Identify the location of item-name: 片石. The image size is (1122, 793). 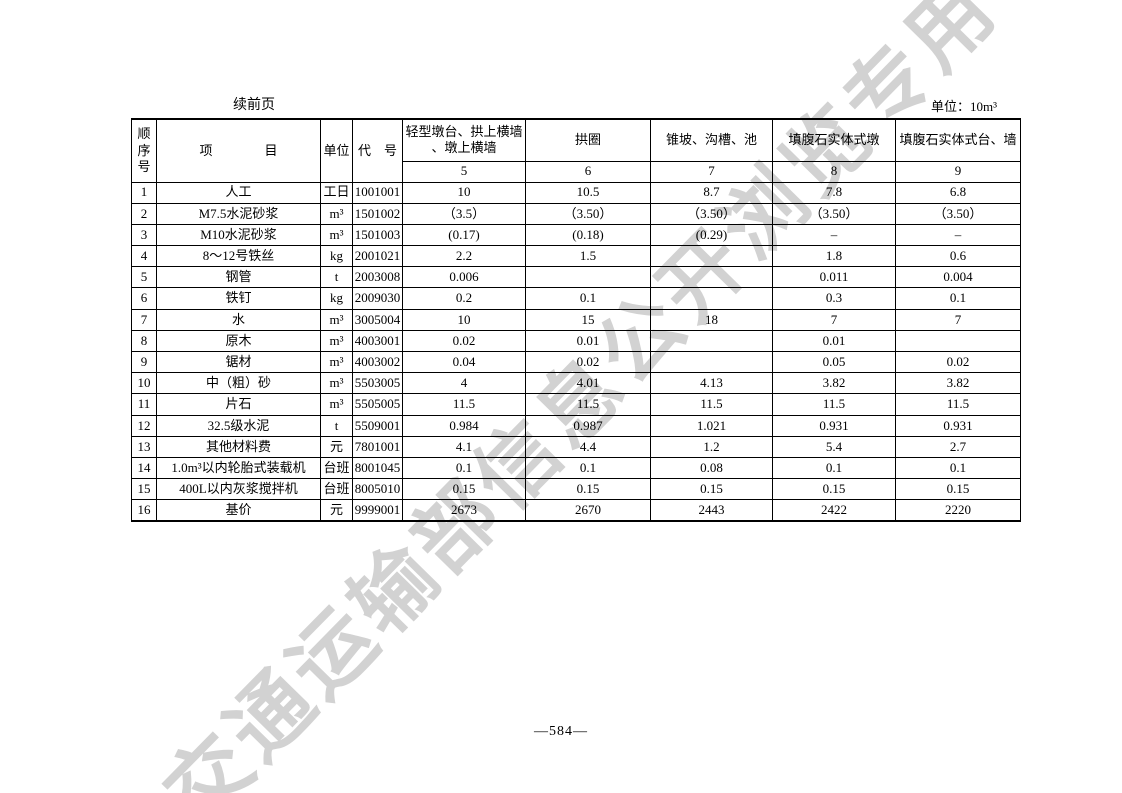
(238, 404).